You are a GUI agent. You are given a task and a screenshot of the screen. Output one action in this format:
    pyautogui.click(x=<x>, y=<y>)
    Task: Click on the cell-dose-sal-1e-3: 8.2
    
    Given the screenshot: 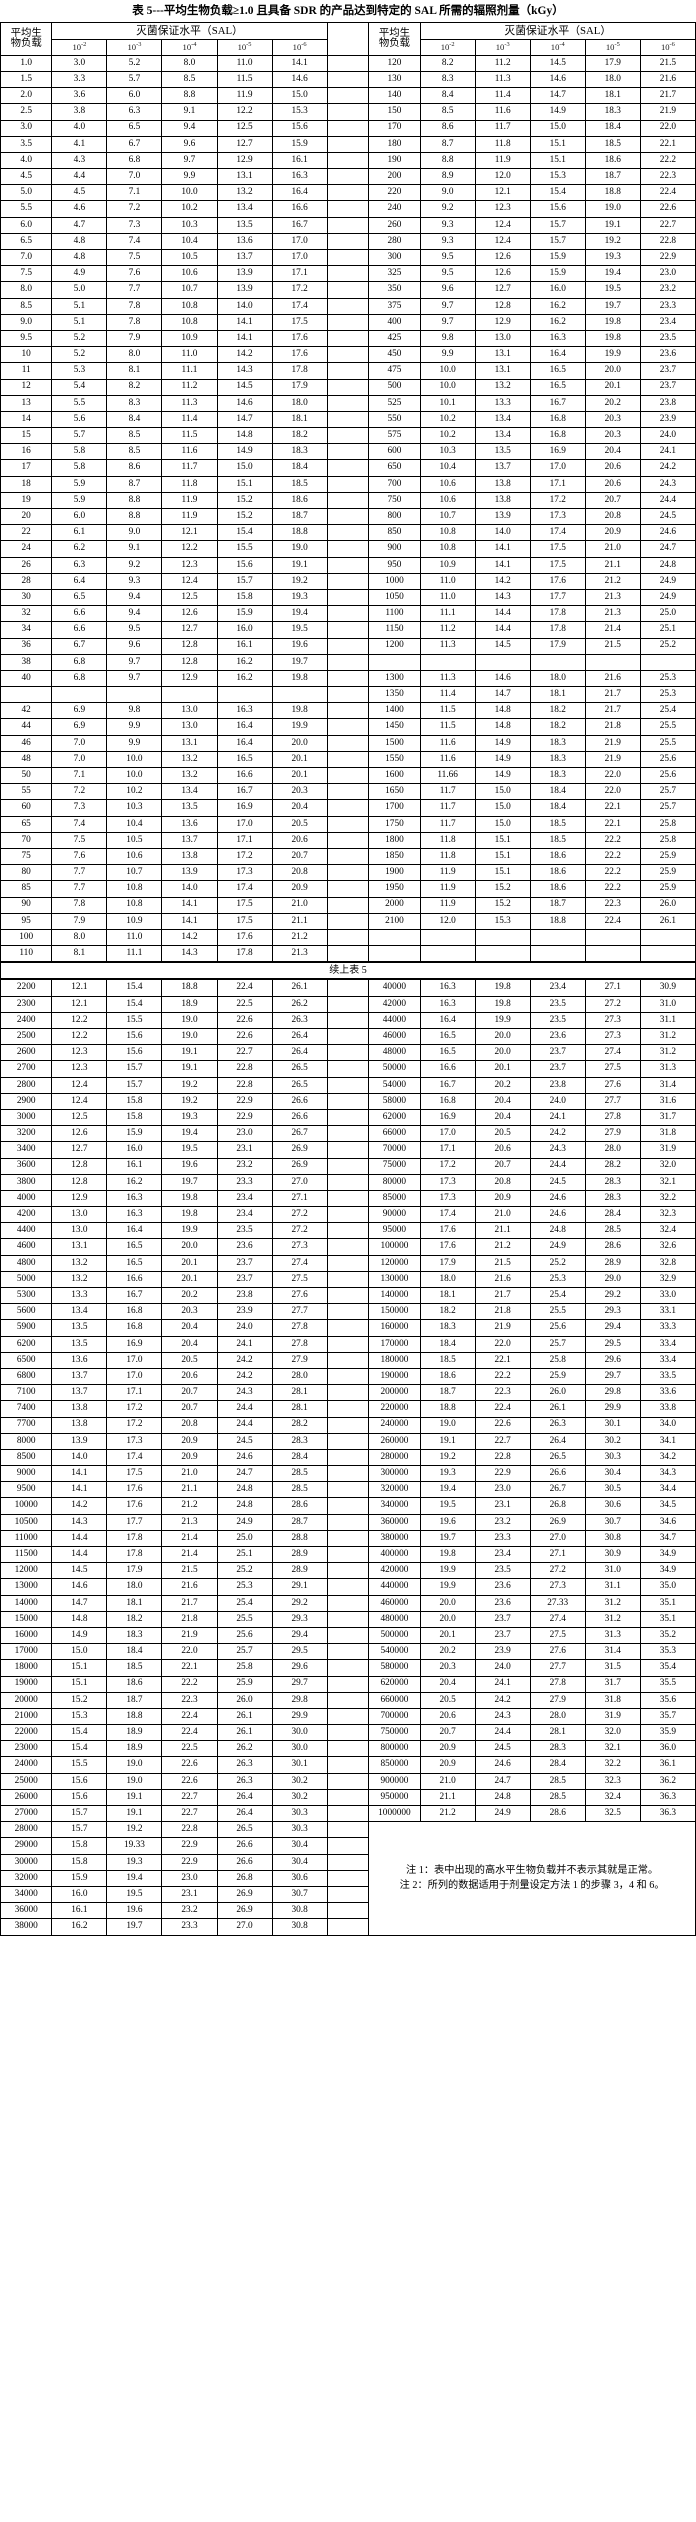 What is the action you would take?
    pyautogui.click(x=134, y=387)
    